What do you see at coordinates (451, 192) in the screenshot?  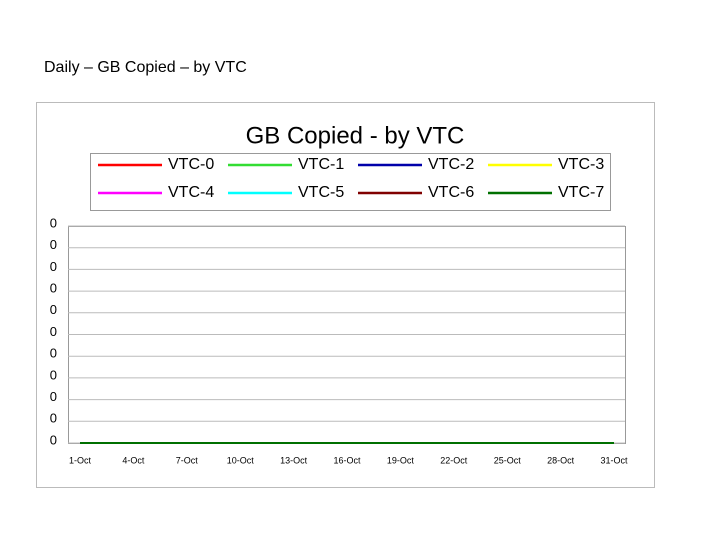 I see `legend-label: VTC-6` at bounding box center [451, 192].